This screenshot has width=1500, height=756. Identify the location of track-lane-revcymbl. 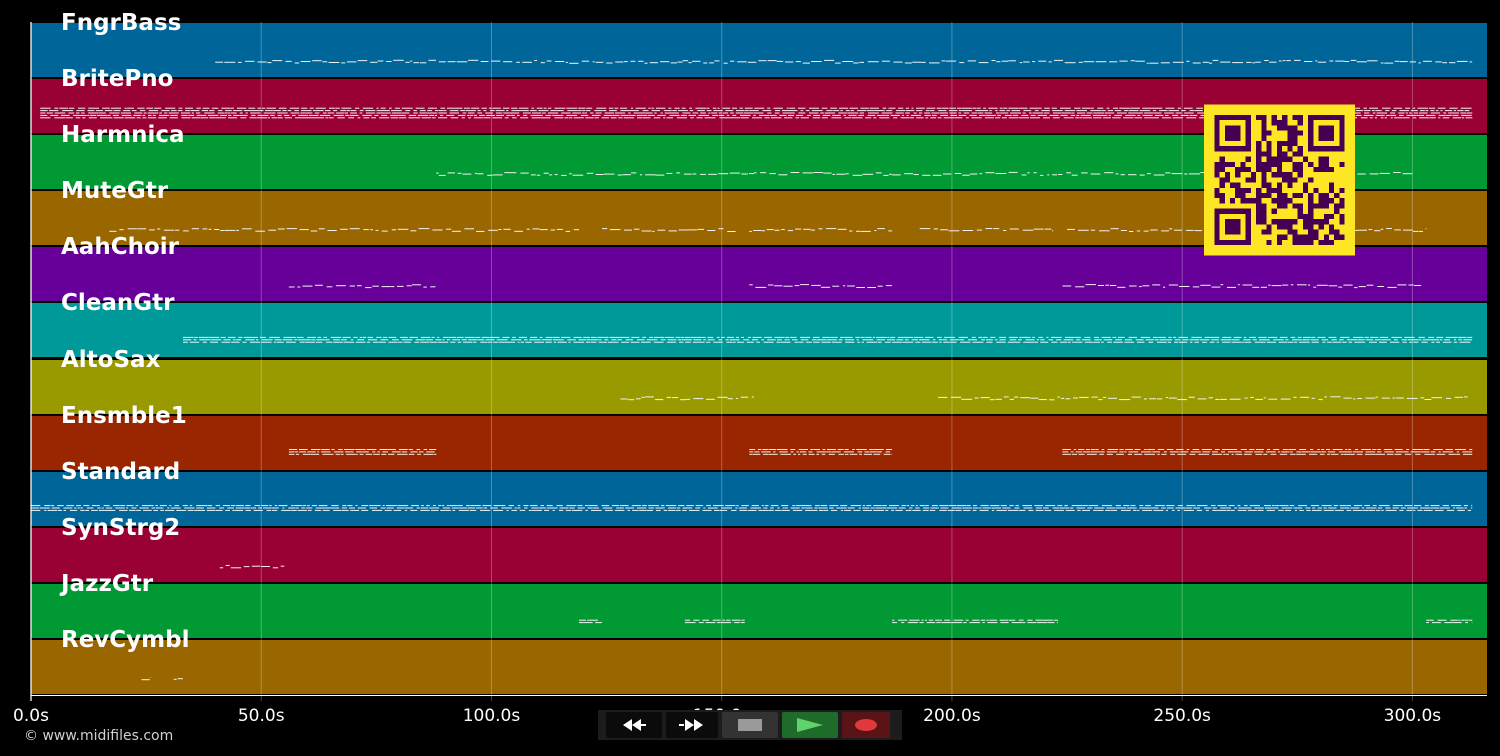
(759, 666).